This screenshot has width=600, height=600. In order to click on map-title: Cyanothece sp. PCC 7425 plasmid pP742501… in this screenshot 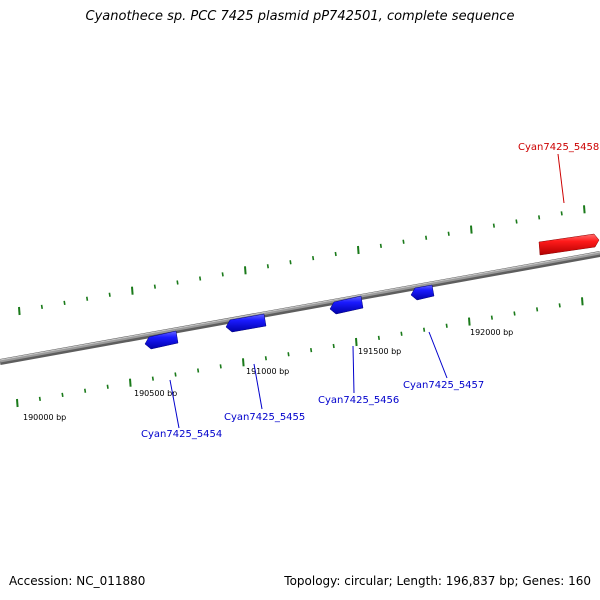, I will do `click(300, 16)`.